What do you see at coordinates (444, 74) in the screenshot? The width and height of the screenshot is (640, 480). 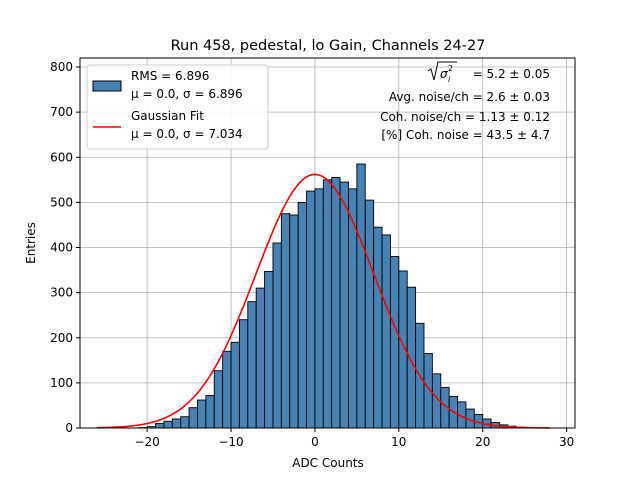 I see `sigma-symbol: σ` at bounding box center [444, 74].